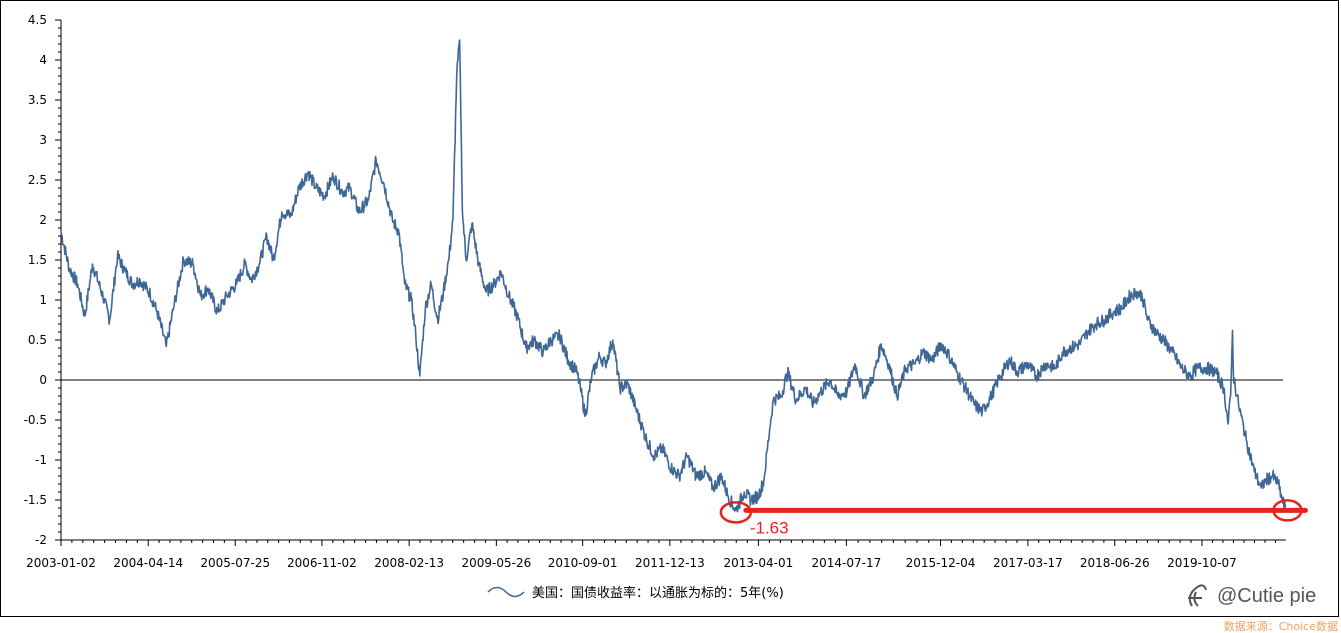 The image size is (1341, 633). I want to click on y-tick-label: 0.5, so click(37, 340).